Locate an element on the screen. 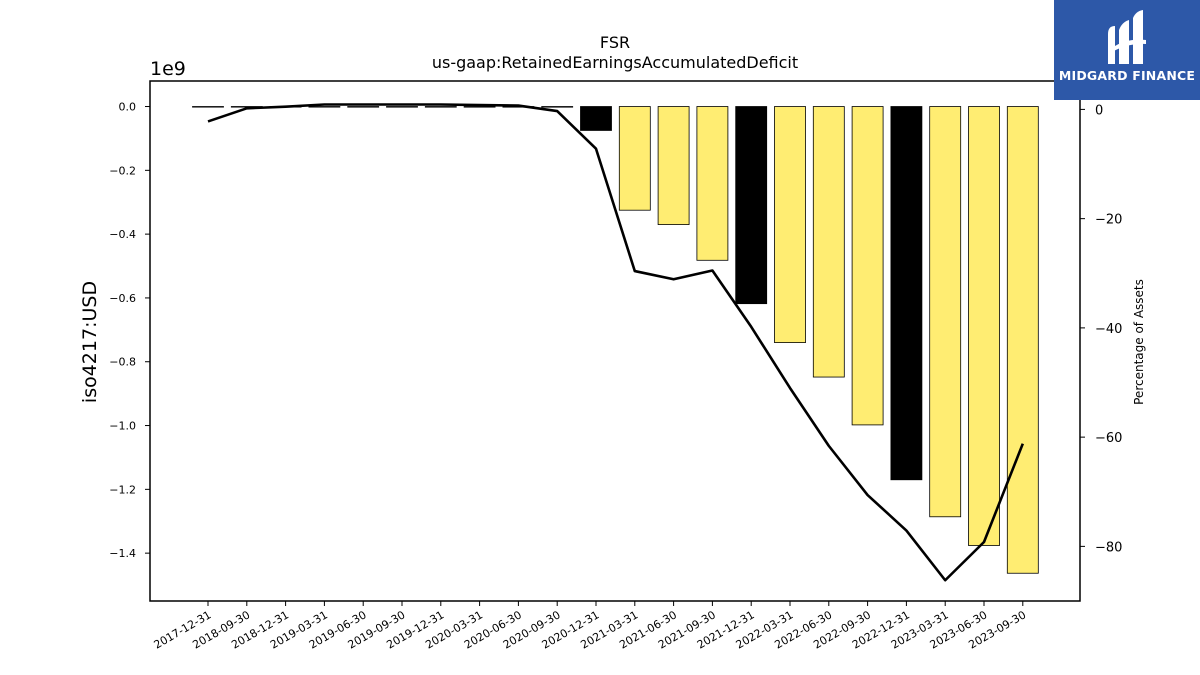 This screenshot has width=1200, height=675. y-tick-label: −1.0 is located at coordinates (122, 426).